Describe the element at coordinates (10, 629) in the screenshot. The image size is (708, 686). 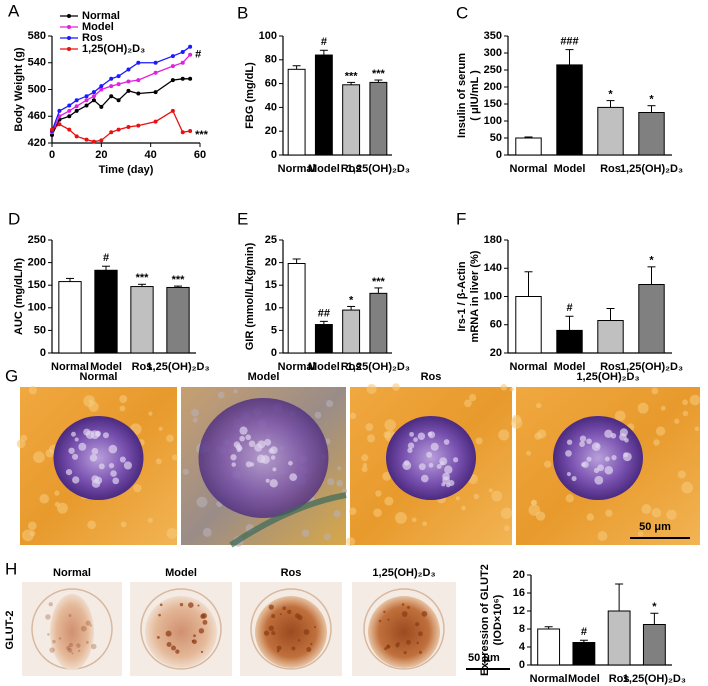
I see `stain-label: GLUT-2` at that location.